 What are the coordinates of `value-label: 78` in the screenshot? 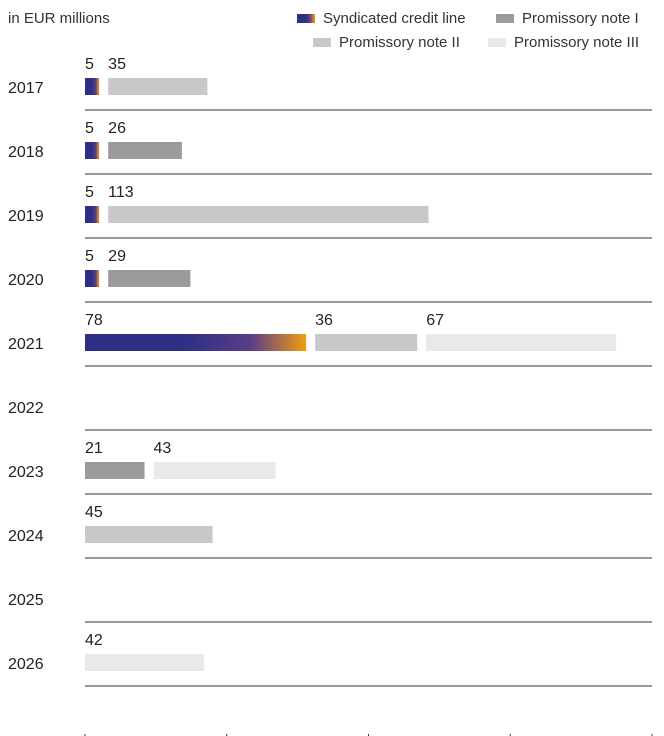 It's located at (94, 320).